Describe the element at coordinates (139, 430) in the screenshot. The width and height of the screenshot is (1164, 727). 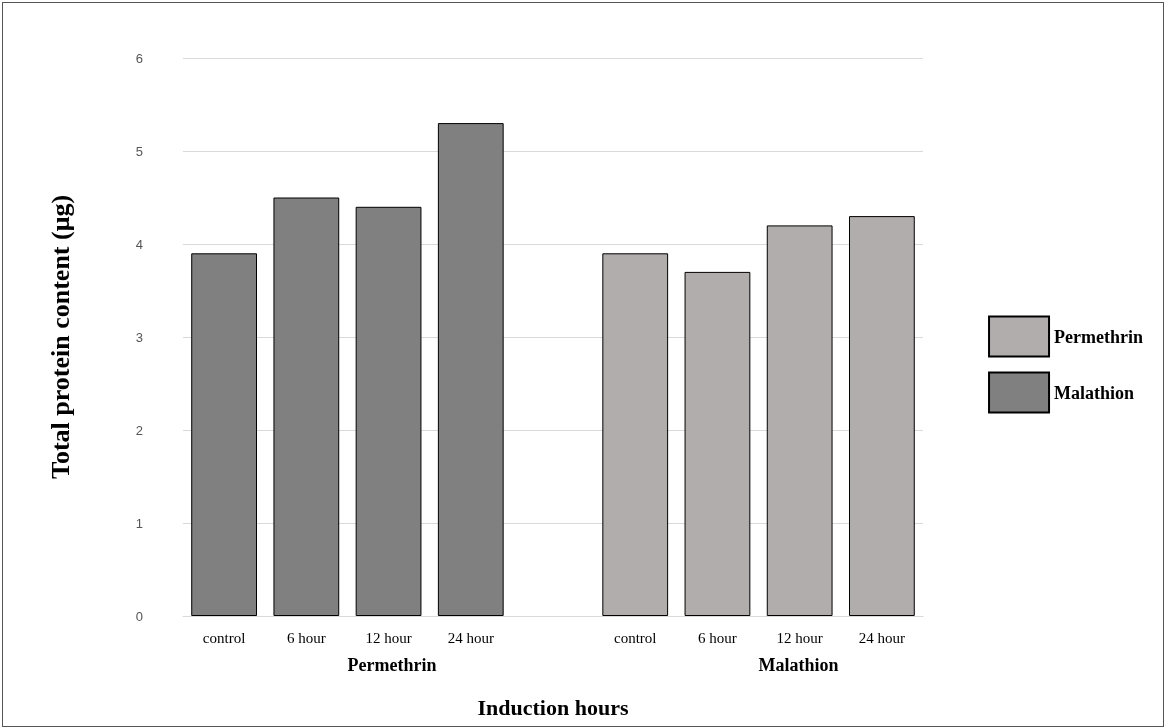
I see `y-tick-label: 2` at that location.